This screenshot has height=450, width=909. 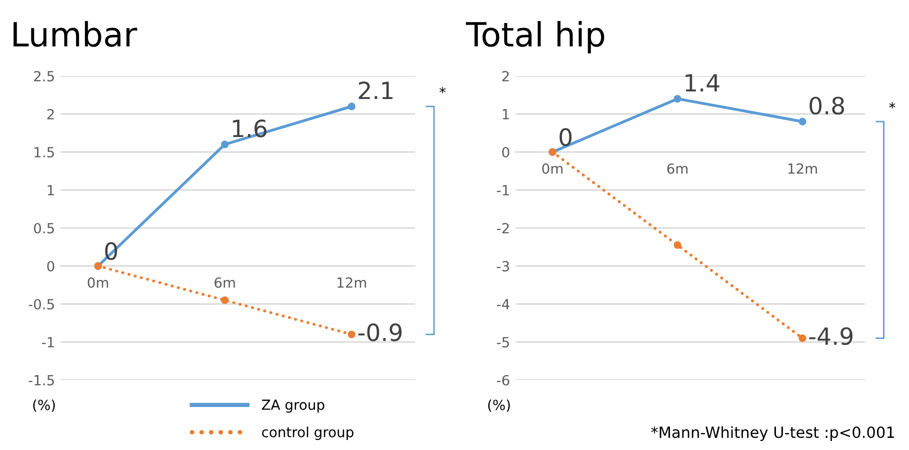 What do you see at coordinates (503, 266) in the screenshot?
I see `y-tick-label: -3` at bounding box center [503, 266].